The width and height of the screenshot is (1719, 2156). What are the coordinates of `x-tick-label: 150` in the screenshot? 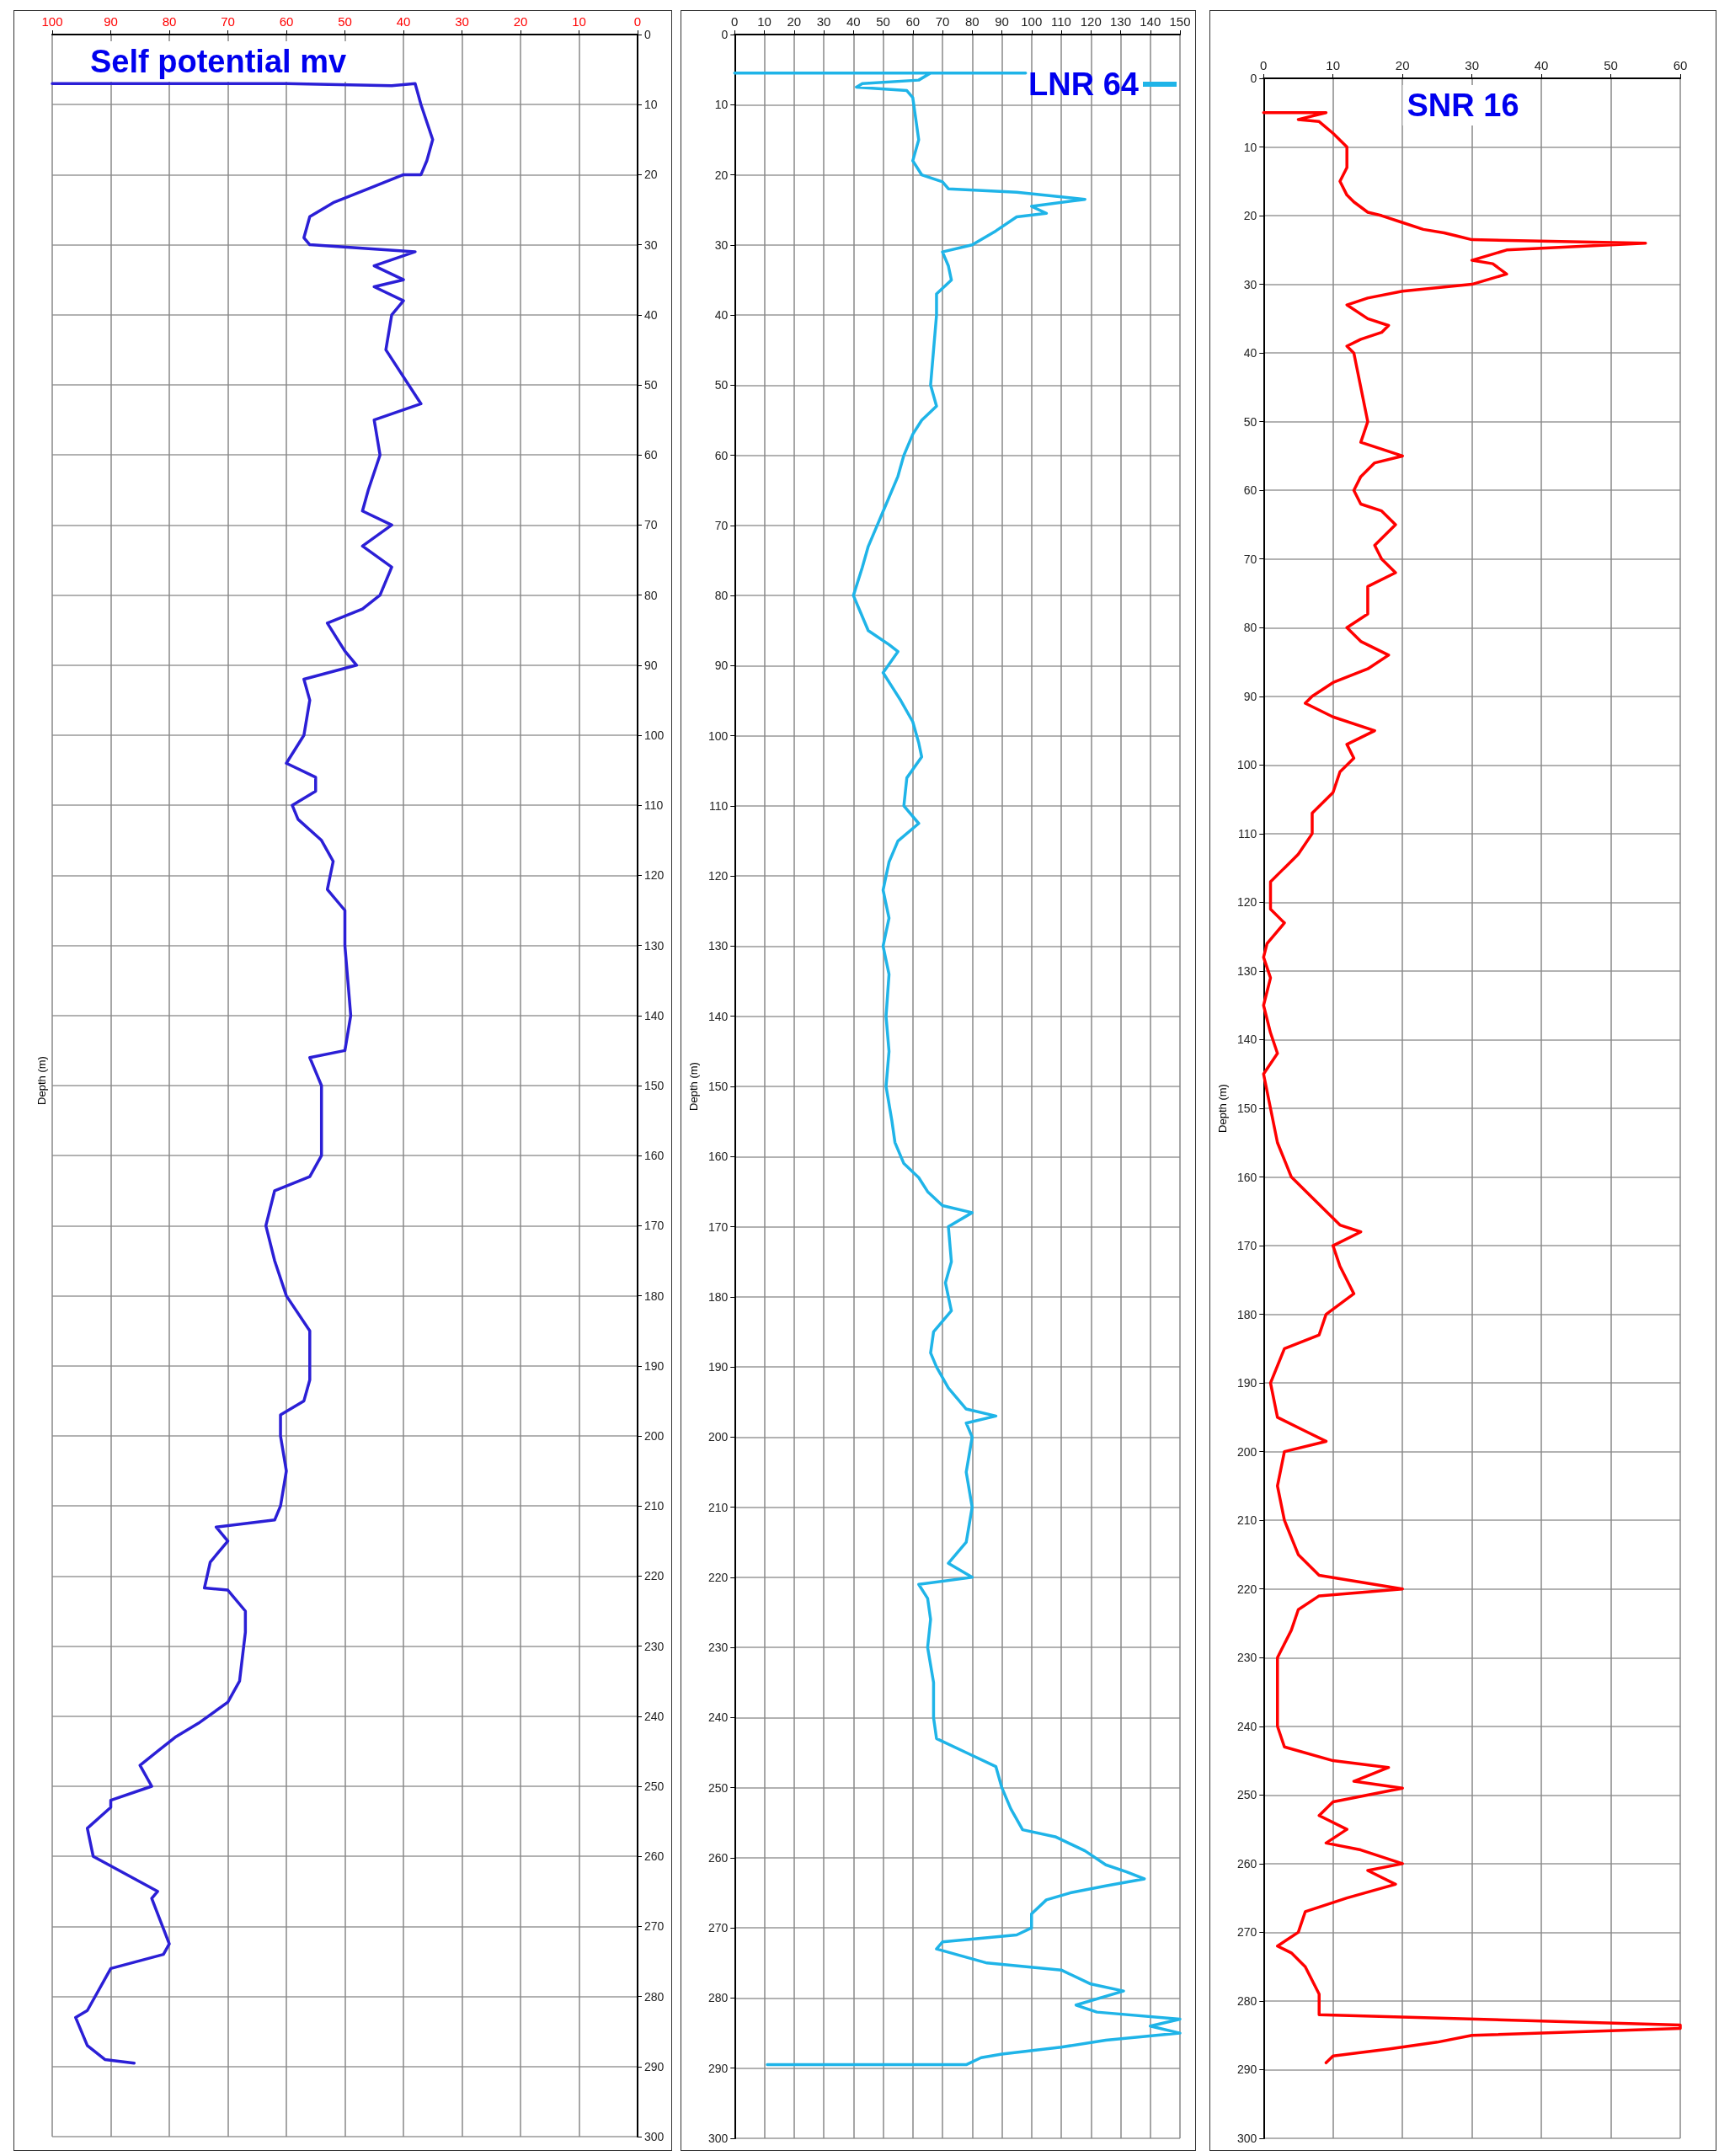 It's located at (1180, 21).